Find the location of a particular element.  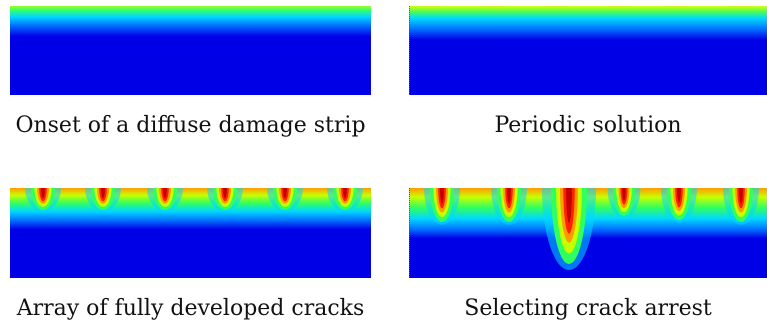

caption-crack-array: Array of fully developed cracks is located at coordinates (190, 308).